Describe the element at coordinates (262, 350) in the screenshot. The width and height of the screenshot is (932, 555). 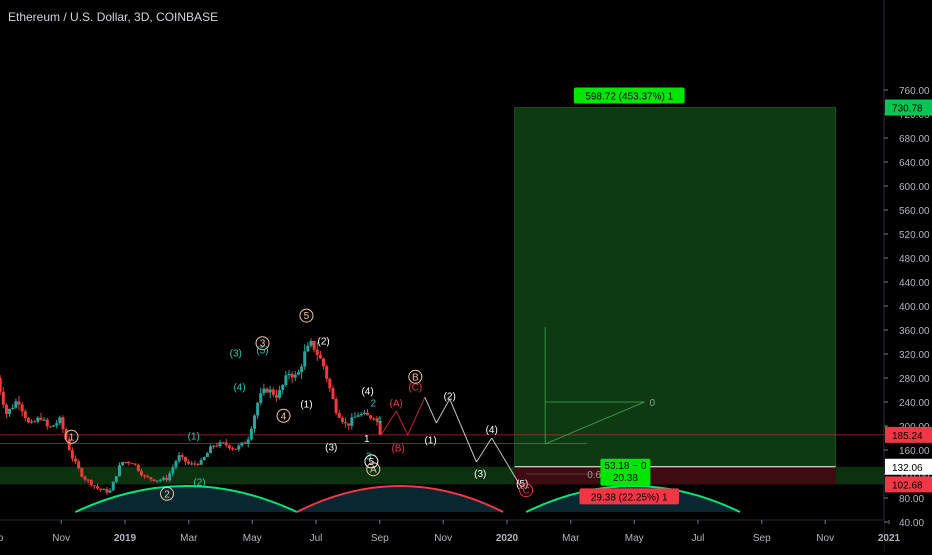
I see `wave-label-text: (5)` at that location.